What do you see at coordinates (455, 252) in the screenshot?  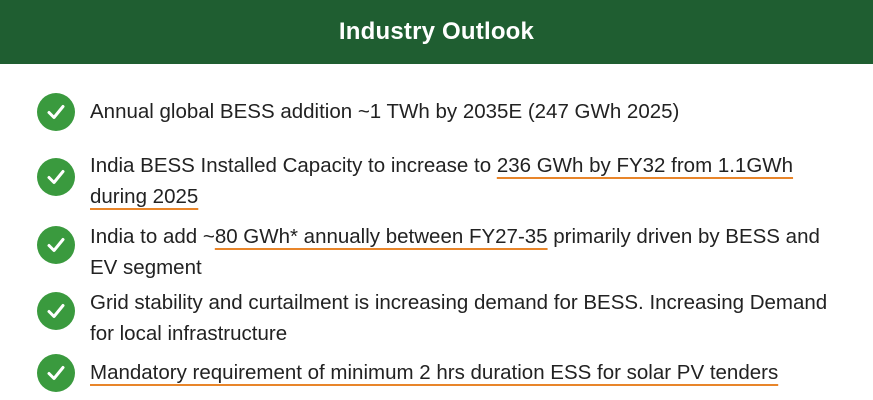 I see `bullet-text-plain: primarily driven by BESS and EV segment` at bounding box center [455, 252].